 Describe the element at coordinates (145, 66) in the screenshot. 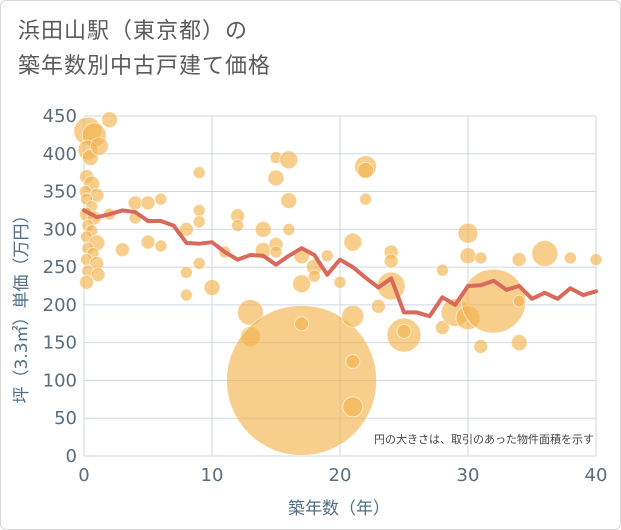

I see `chart-title-line2: 築年数別中古戸建て価格` at that location.